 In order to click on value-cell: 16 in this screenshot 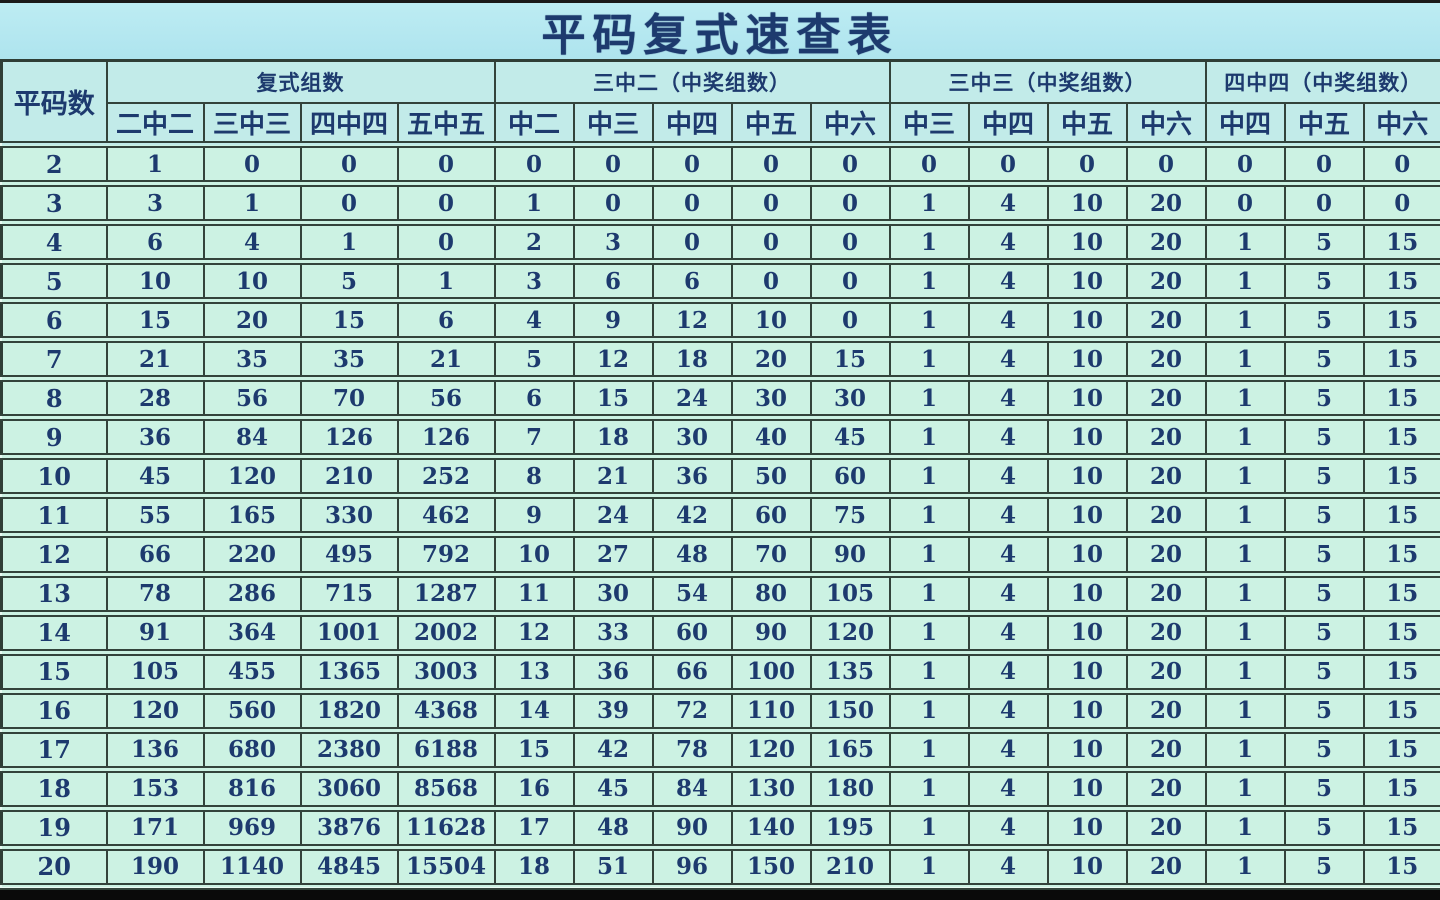, I will do `click(534, 788)`.